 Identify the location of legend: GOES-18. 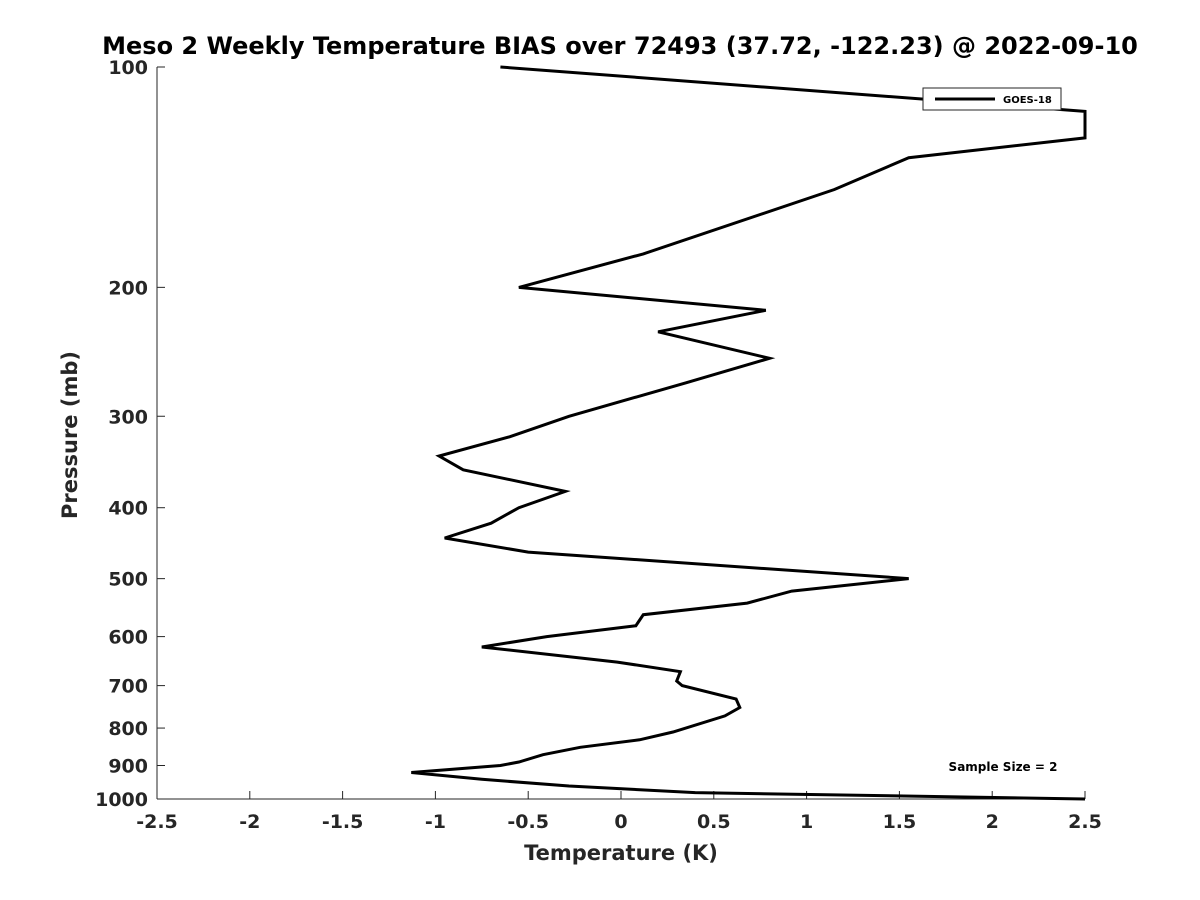
(992, 99).